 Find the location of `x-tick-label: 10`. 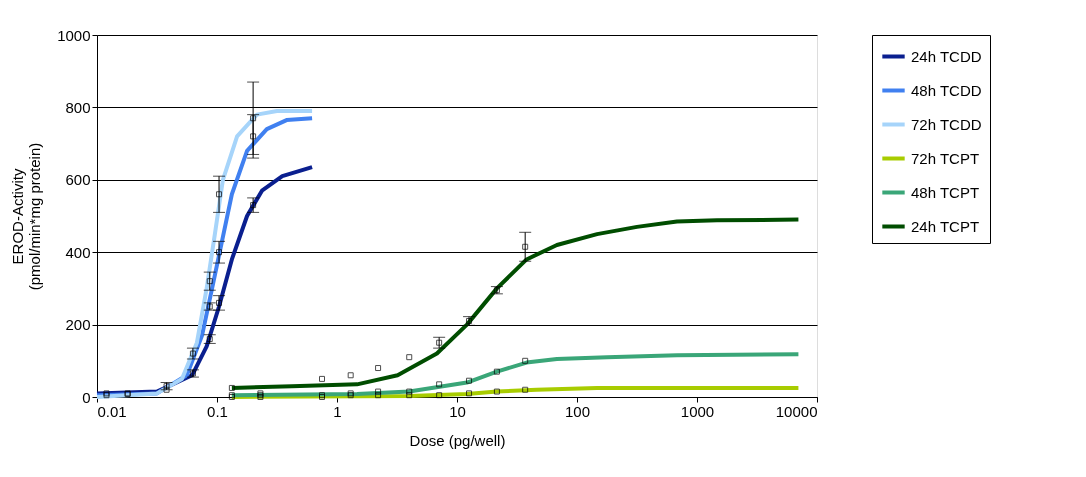

x-tick-label: 10 is located at coordinates (457, 411).